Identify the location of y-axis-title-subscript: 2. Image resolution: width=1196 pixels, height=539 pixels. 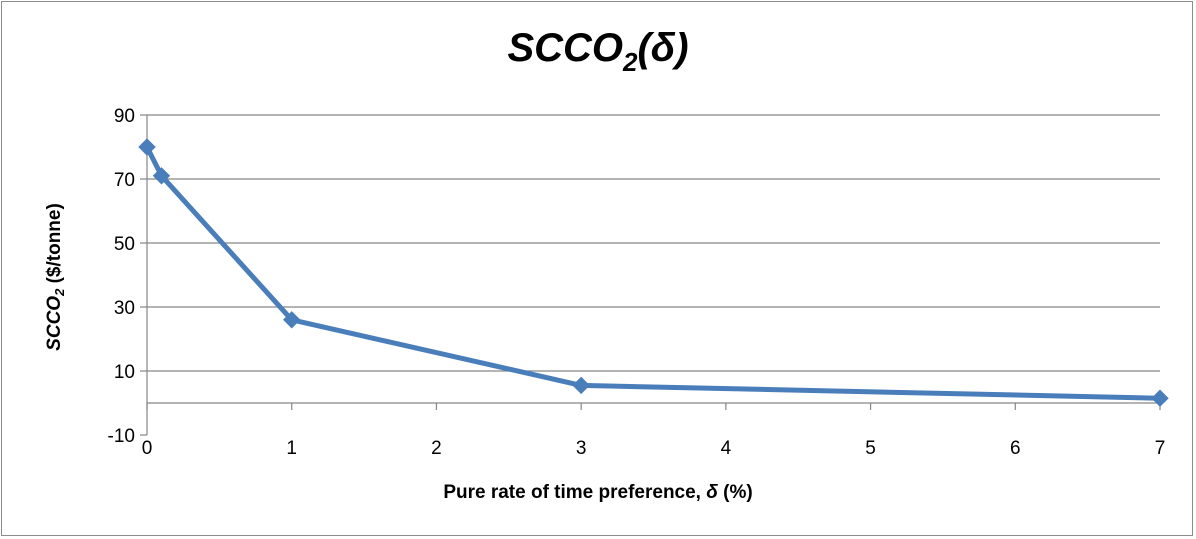
(59, 292).